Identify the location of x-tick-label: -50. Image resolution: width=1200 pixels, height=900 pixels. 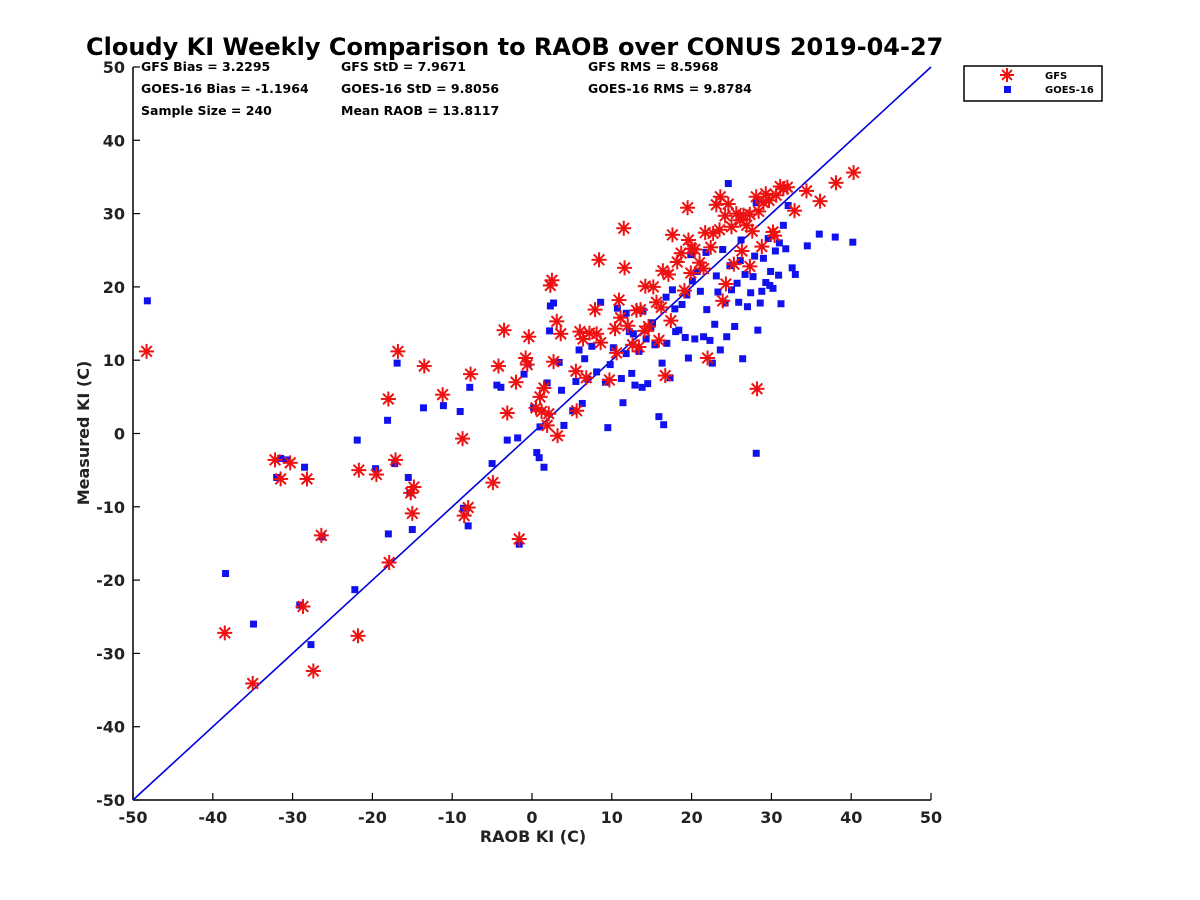
(133, 817).